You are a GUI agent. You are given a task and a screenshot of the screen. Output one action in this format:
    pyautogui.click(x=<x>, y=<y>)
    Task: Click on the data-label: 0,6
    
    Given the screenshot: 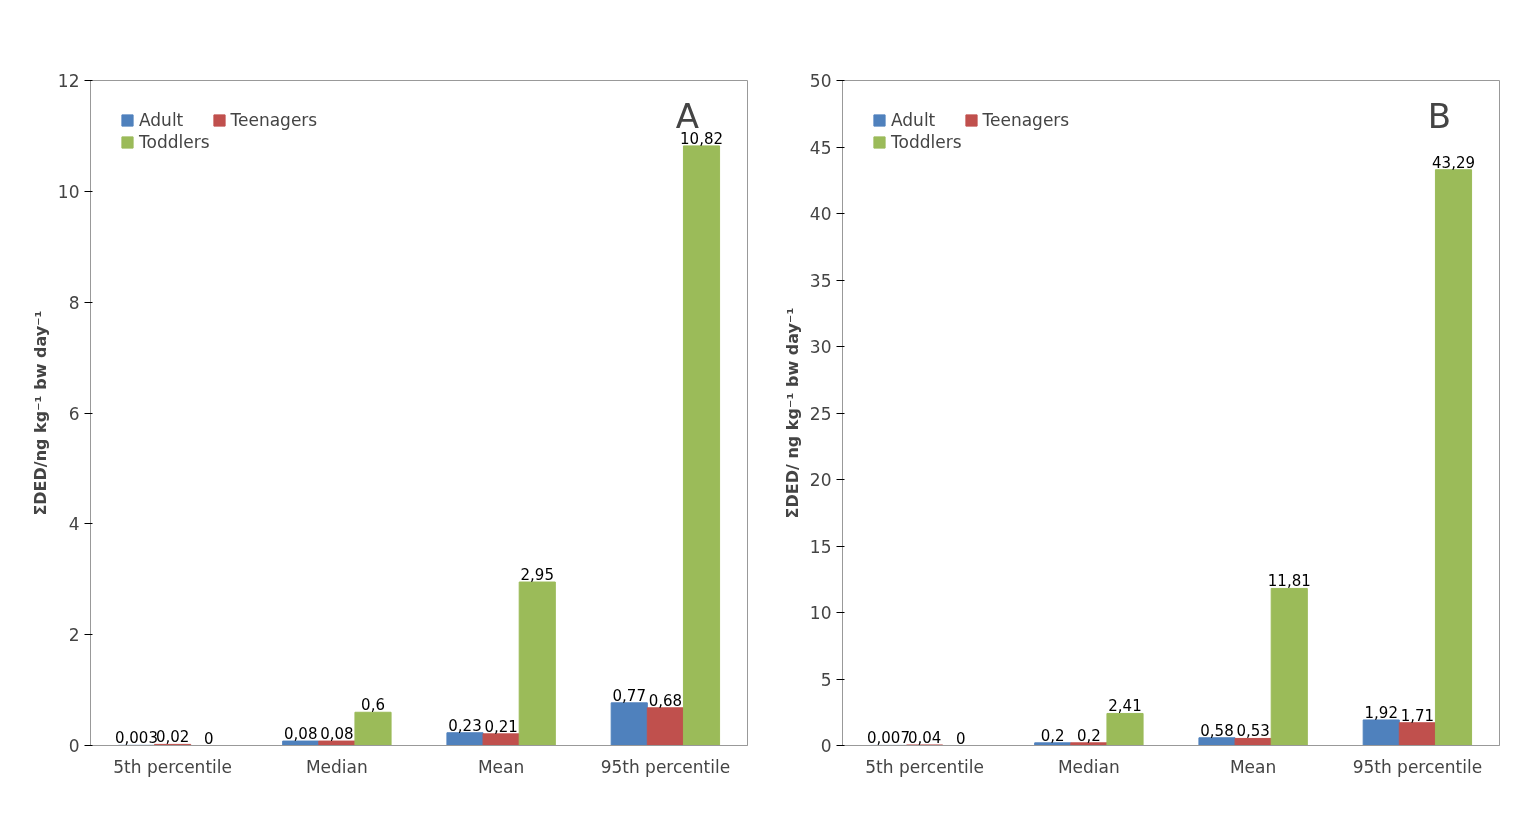 What is the action you would take?
    pyautogui.click(x=373, y=705)
    